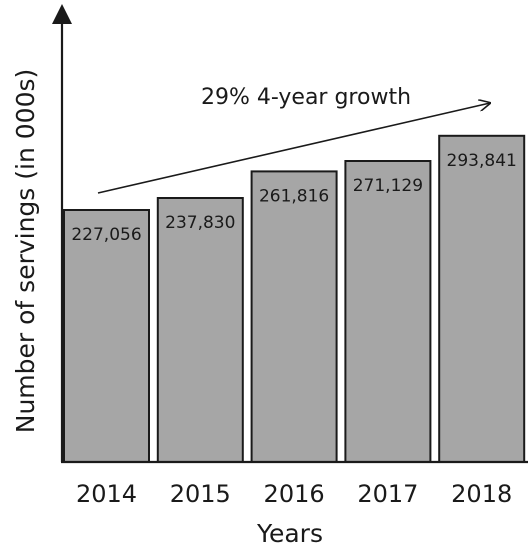 The height and width of the screenshot is (555, 528). Describe the element at coordinates (293, 148) in the screenshot. I see `growth-arrow` at that location.